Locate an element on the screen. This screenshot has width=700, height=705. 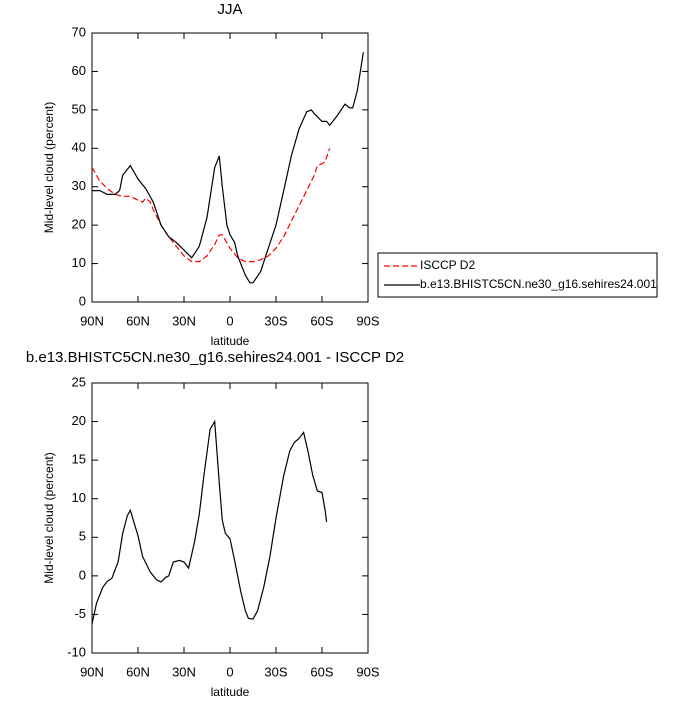
y-tick-label: -5 is located at coordinates (80, 613).